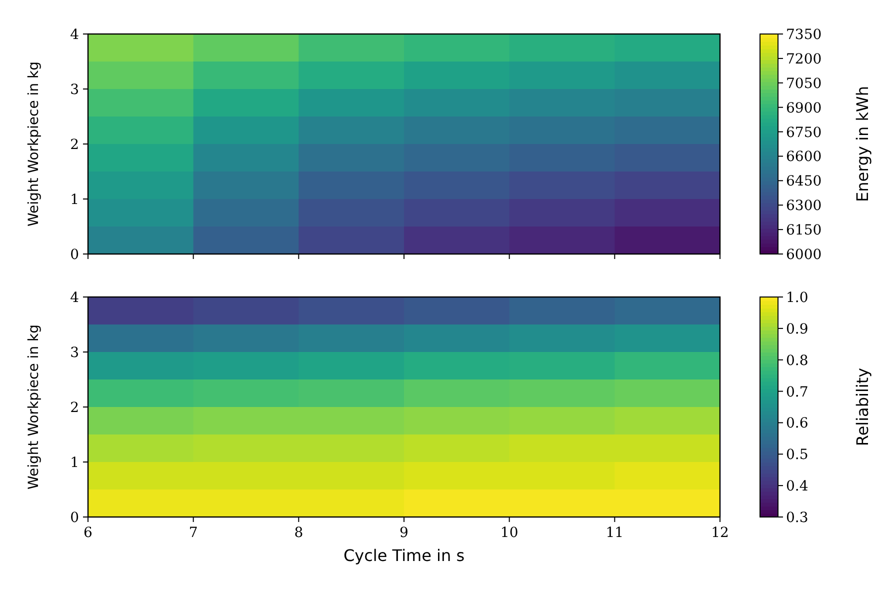 This screenshot has height=589, width=873. Describe the element at coordinates (797, 392) in the screenshot. I see `color-bar-label: 0.7` at that location.